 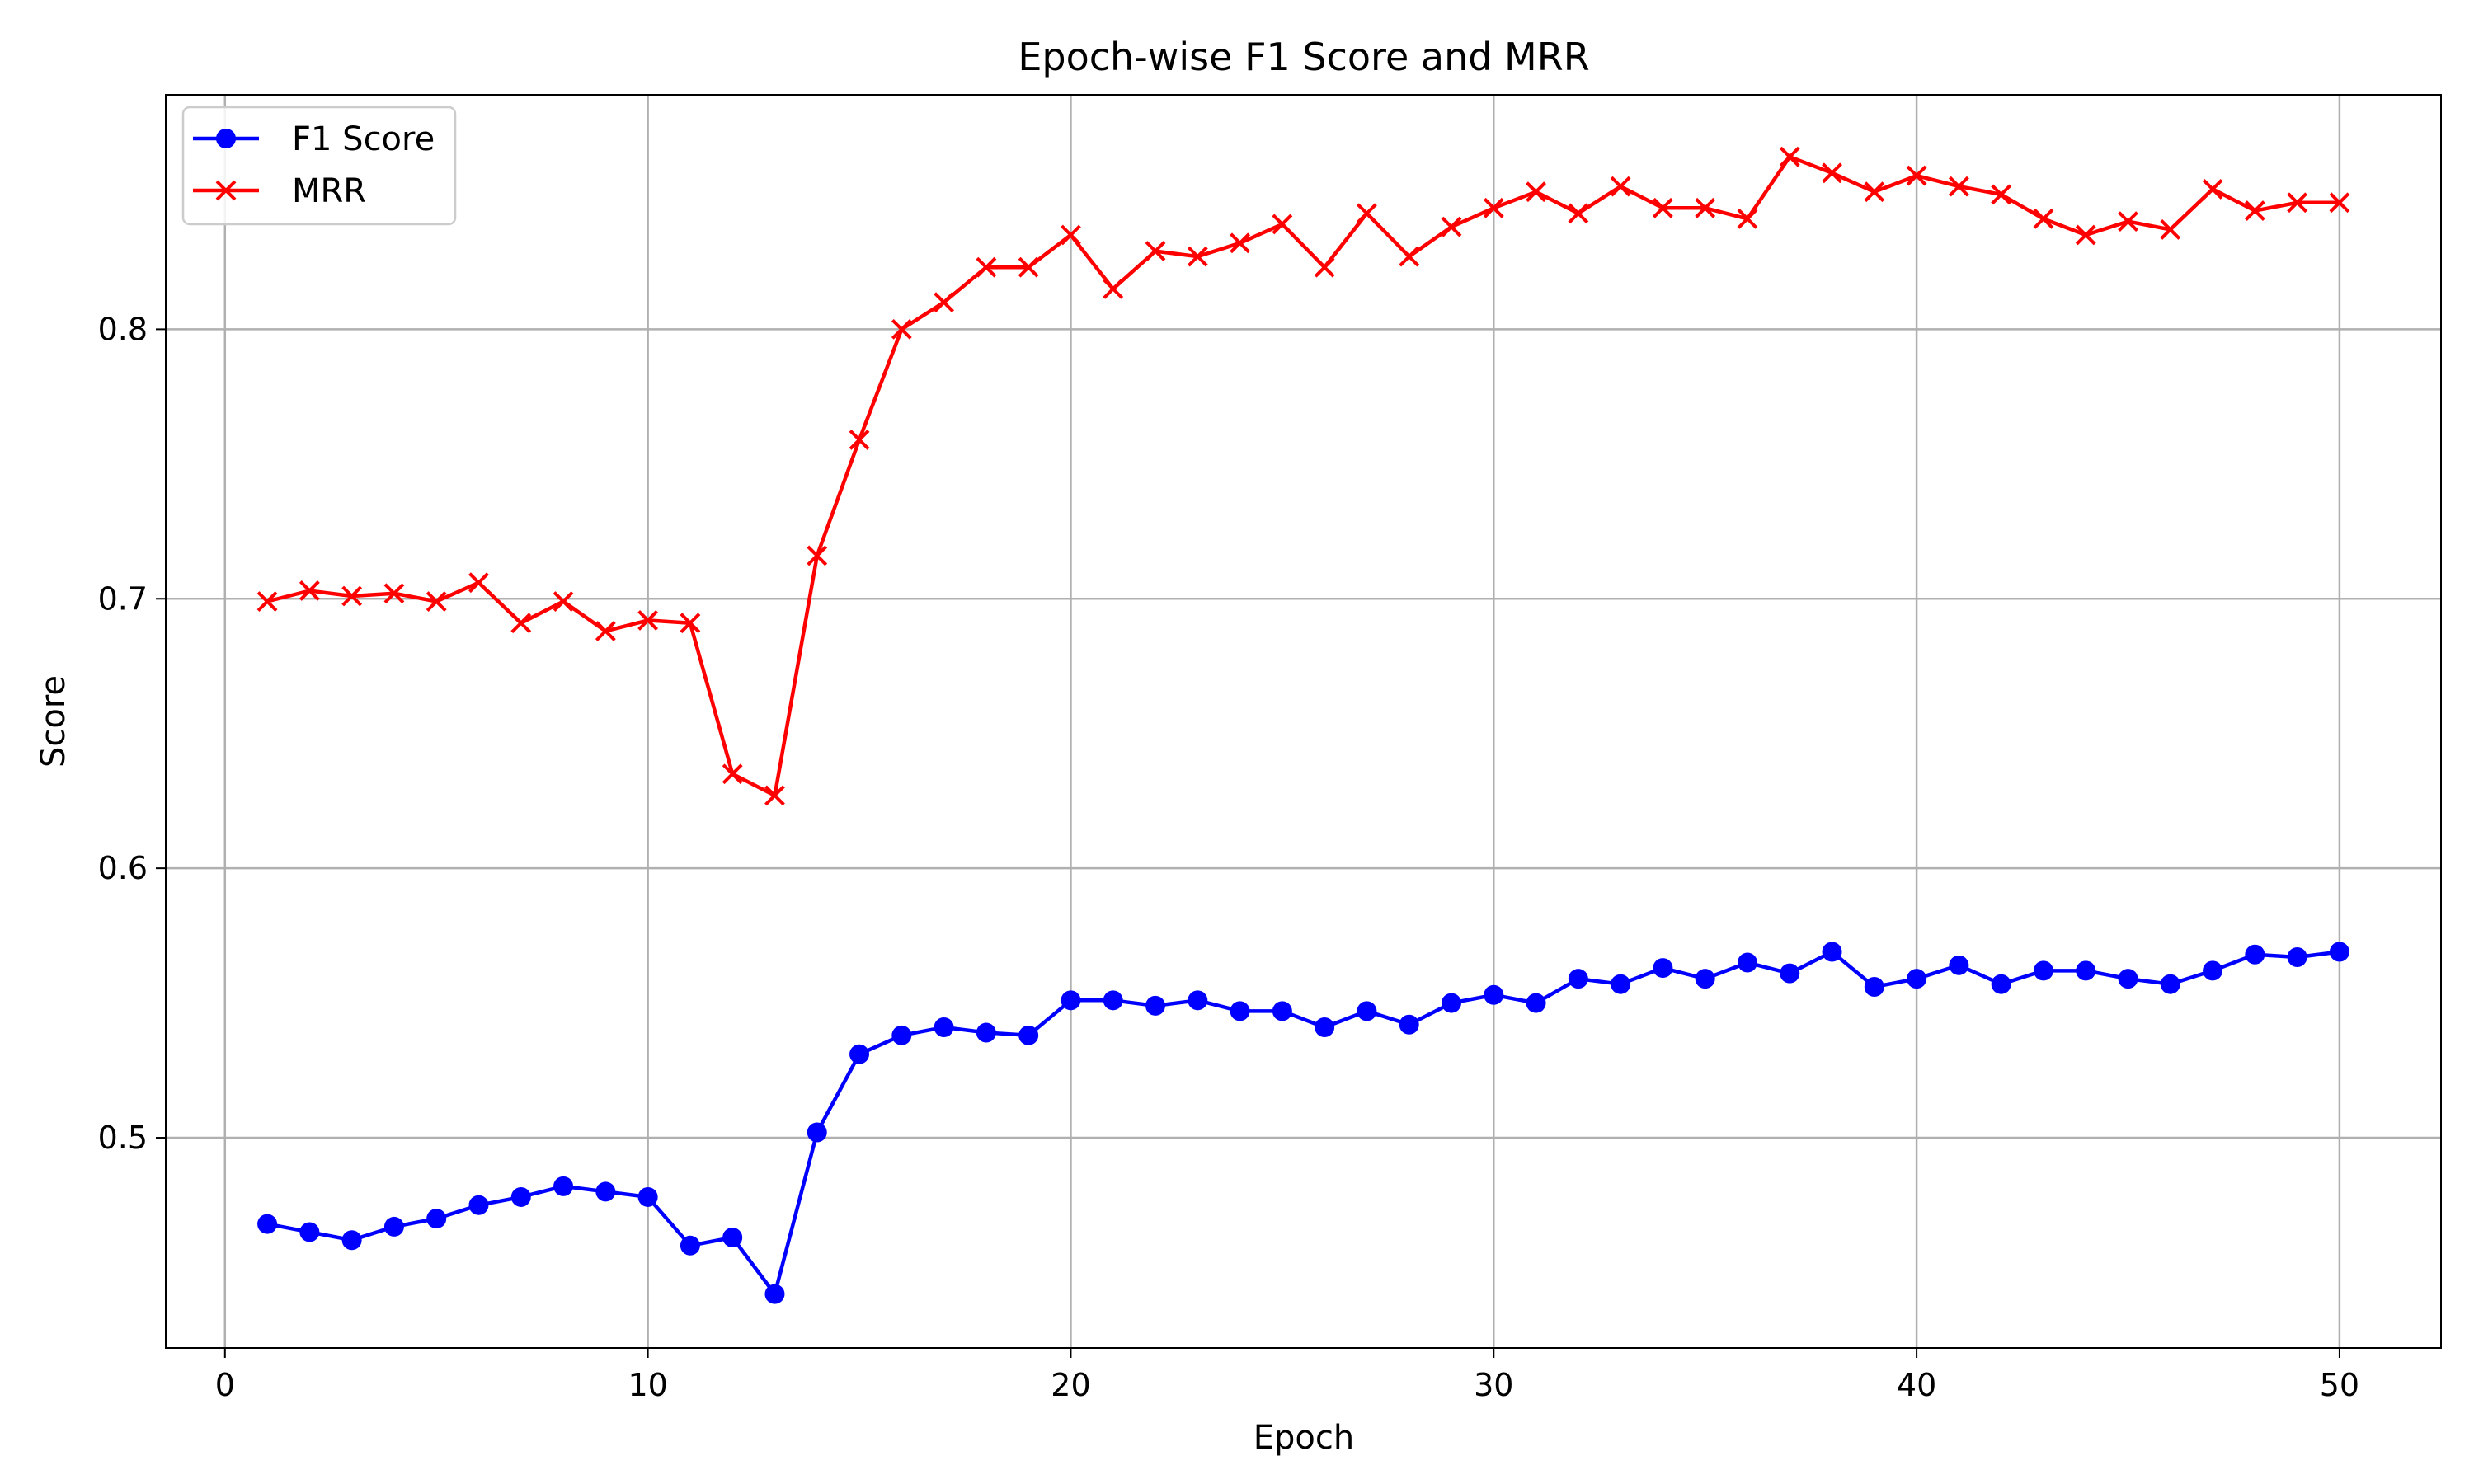 What do you see at coordinates (132, 733) in the screenshot?
I see `y-axis-ticks: 0.5 0.6 0.7 0.8` at bounding box center [132, 733].